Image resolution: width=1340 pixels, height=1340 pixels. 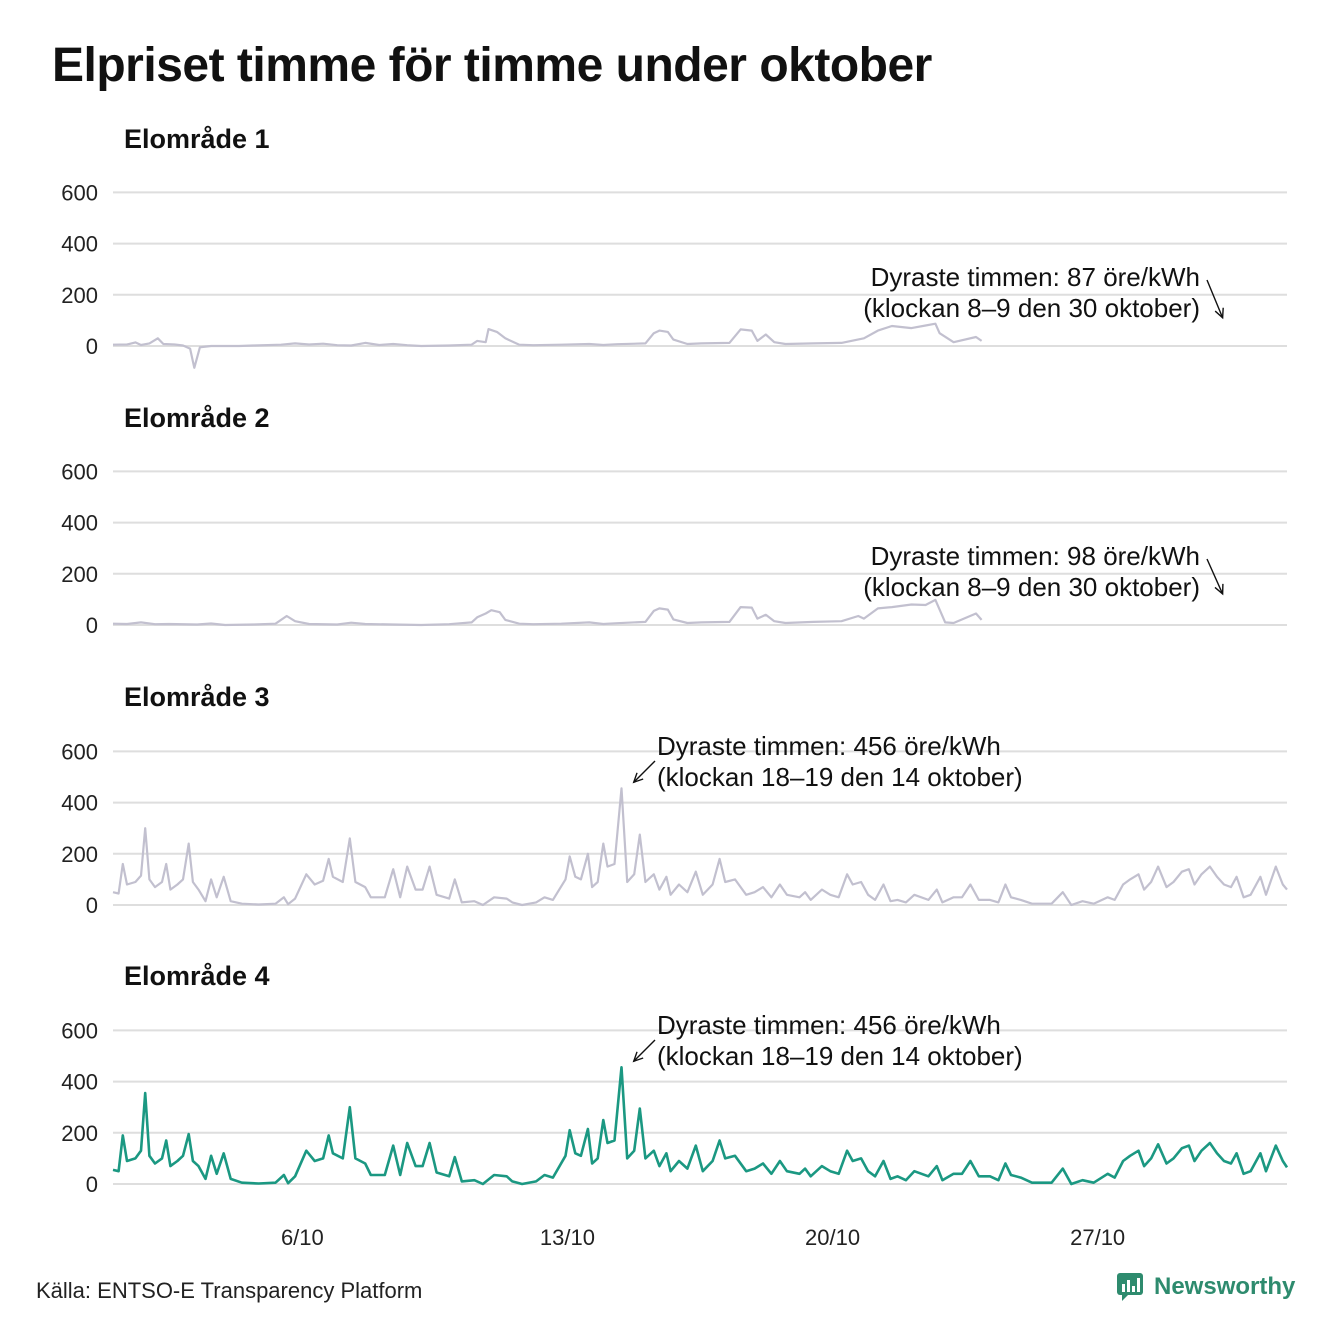 What do you see at coordinates (1097, 1237) in the screenshot?
I see `x-tick-label: 27/10` at bounding box center [1097, 1237].